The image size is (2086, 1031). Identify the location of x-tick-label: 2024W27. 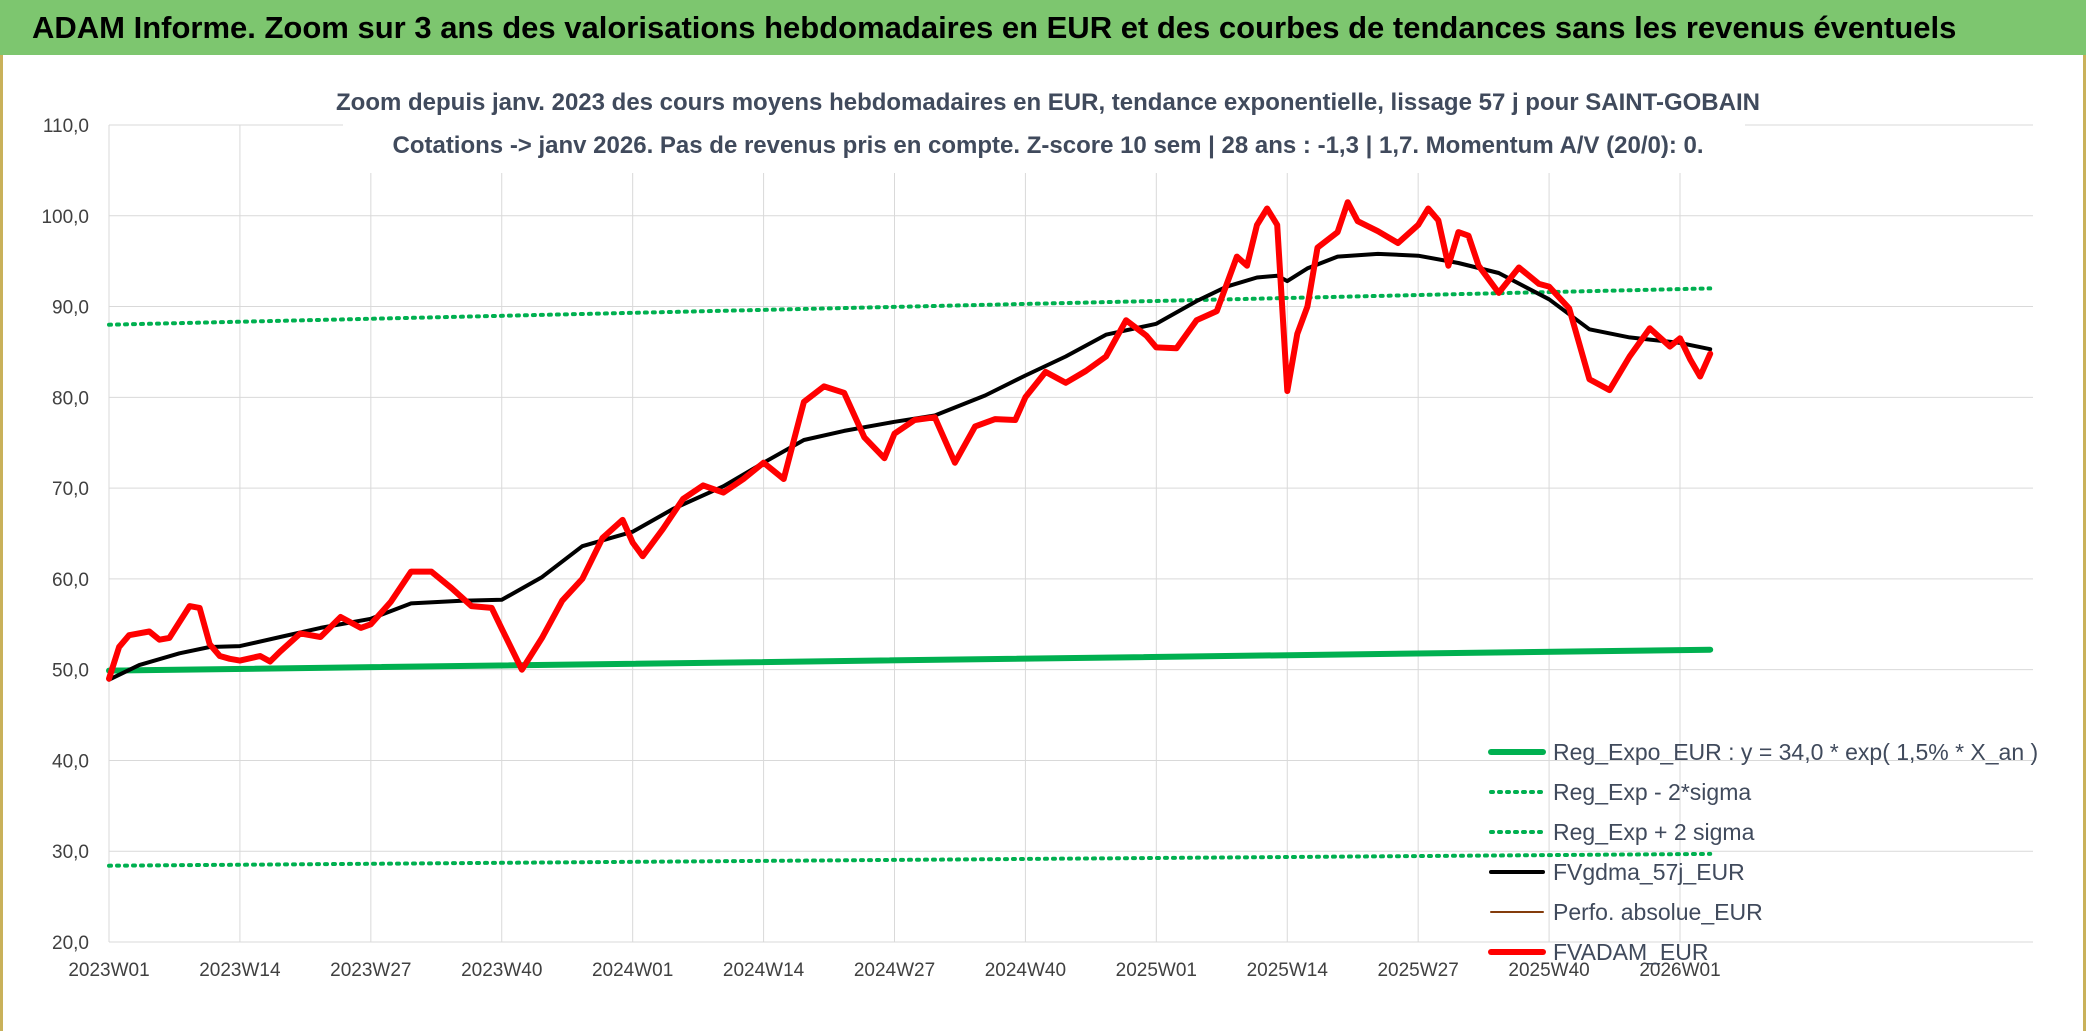
(894, 970).